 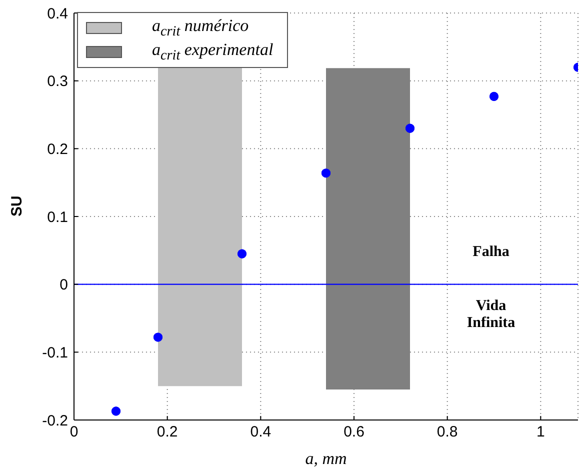 I want to click on y-tick-label: 0, so click(x=64, y=285).